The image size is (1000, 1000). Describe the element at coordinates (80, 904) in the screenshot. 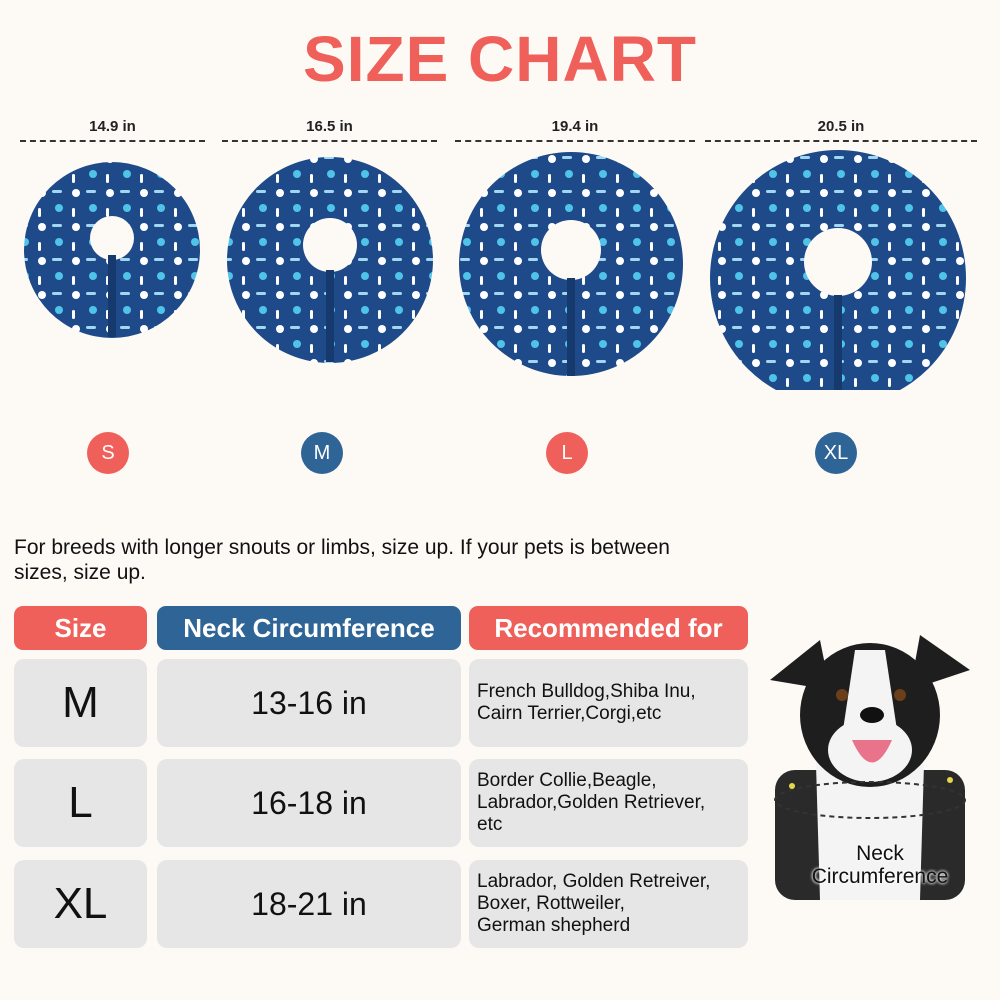

I see `row-xl-size: XL` at that location.